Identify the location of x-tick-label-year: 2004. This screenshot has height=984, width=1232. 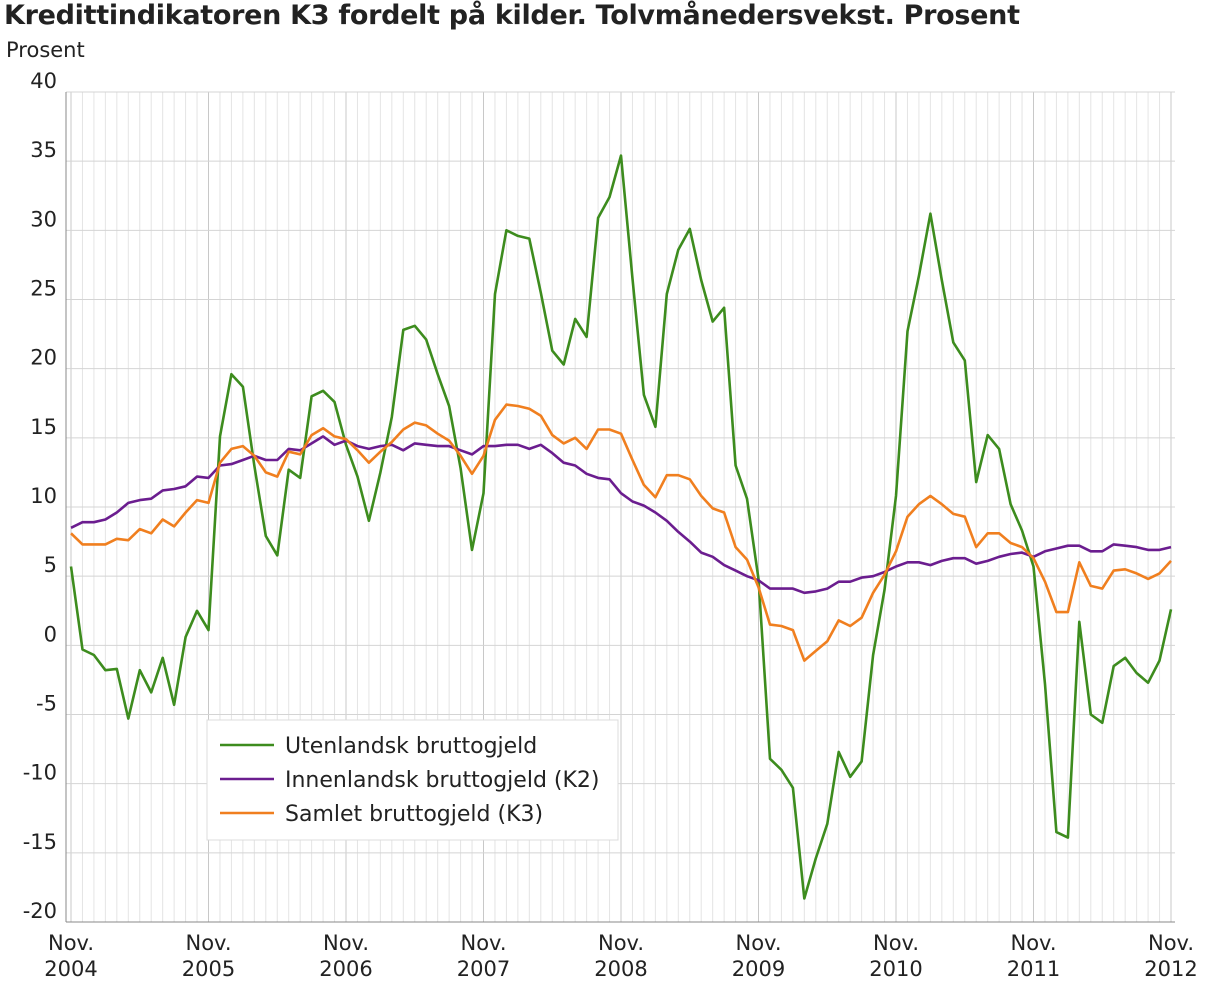
(70, 969).